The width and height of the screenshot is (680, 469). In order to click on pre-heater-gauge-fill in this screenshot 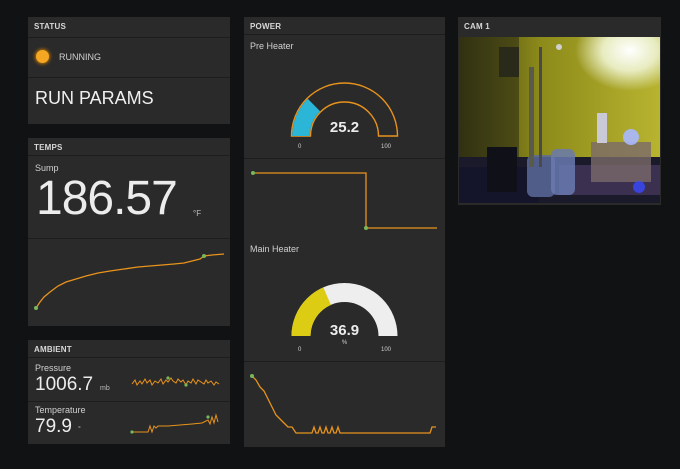, I will do `click(306, 117)`.